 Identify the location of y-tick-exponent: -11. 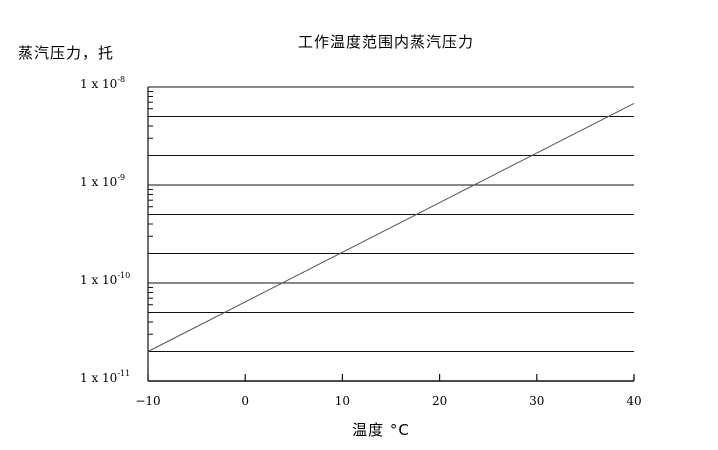
(123, 373).